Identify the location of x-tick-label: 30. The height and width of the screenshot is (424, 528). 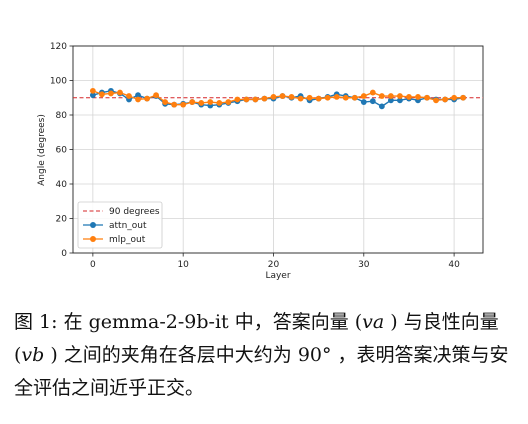
(364, 265).